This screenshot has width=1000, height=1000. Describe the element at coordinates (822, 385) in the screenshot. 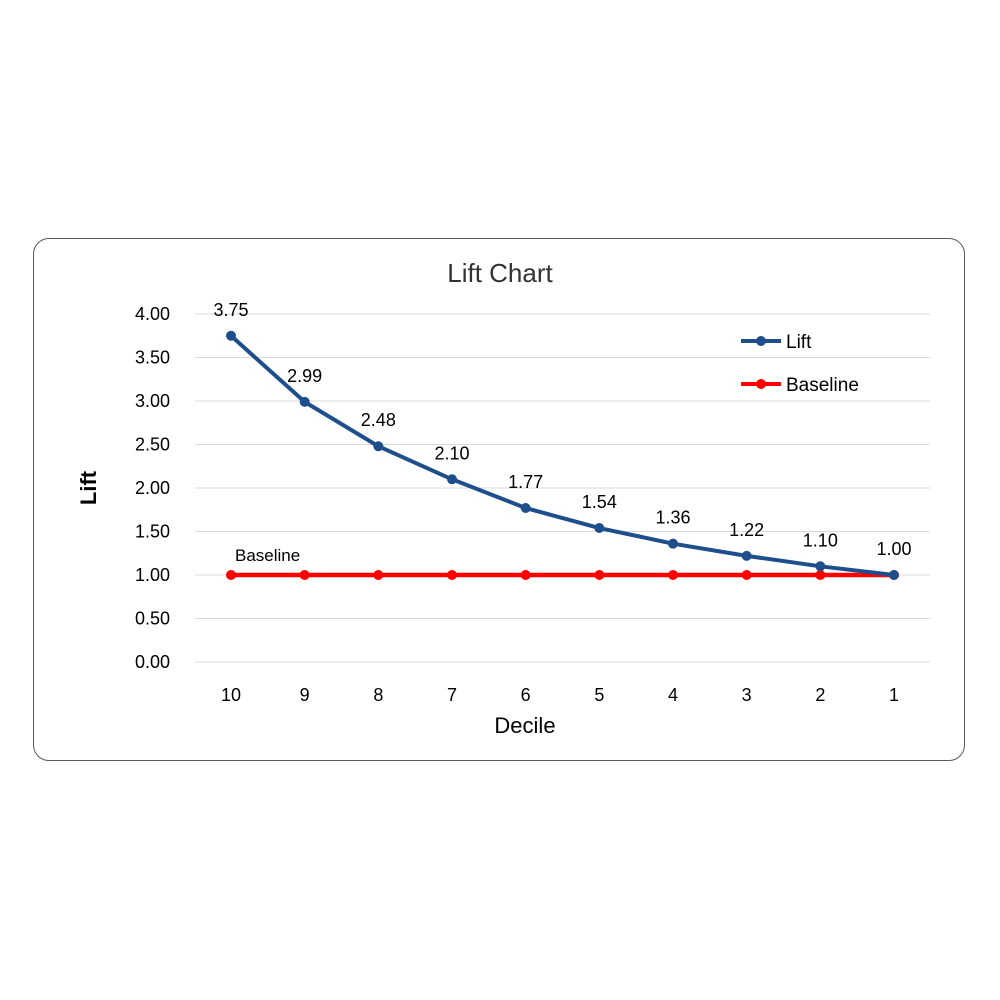

I see `legend-label: Baseline` at that location.